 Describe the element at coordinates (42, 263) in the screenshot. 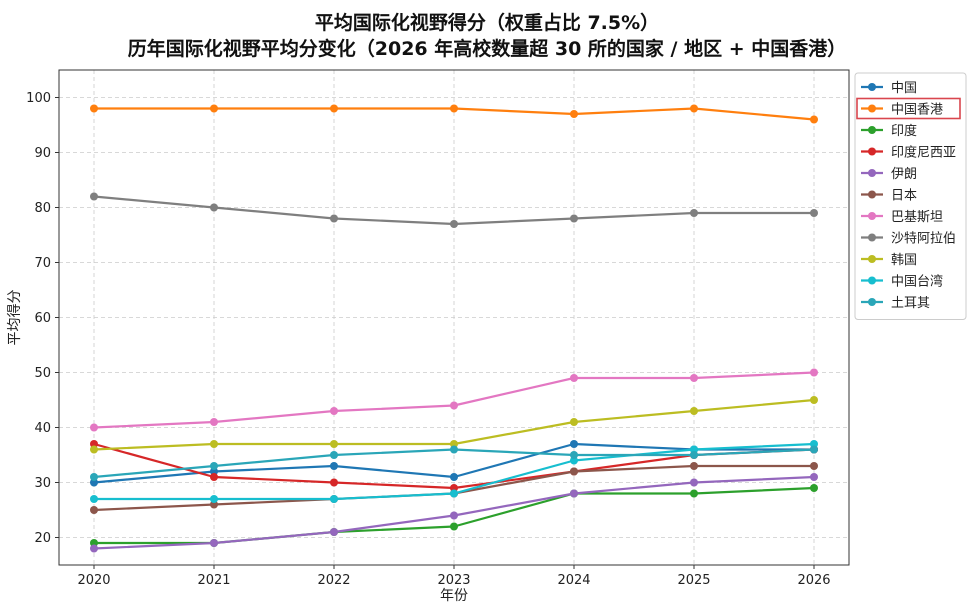

I see `y-tick-label: 70` at that location.